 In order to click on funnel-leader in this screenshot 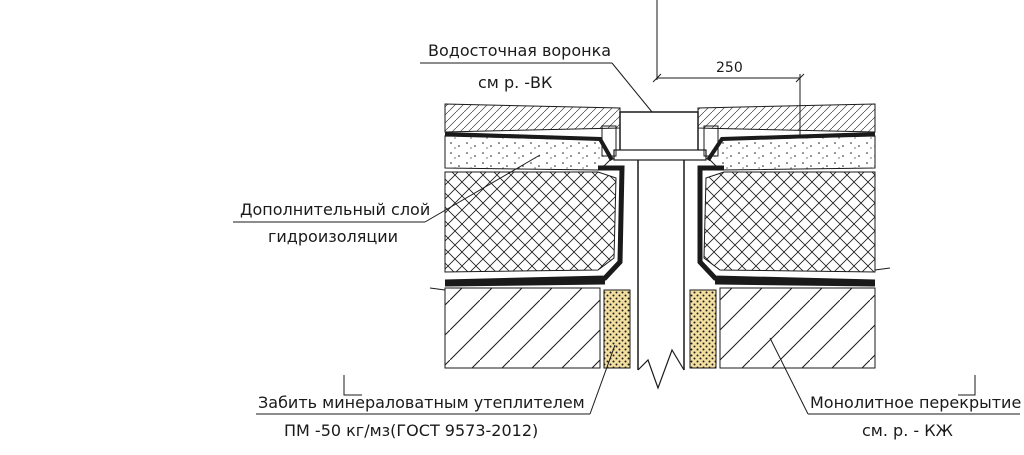, I will do `click(536, 87)`.